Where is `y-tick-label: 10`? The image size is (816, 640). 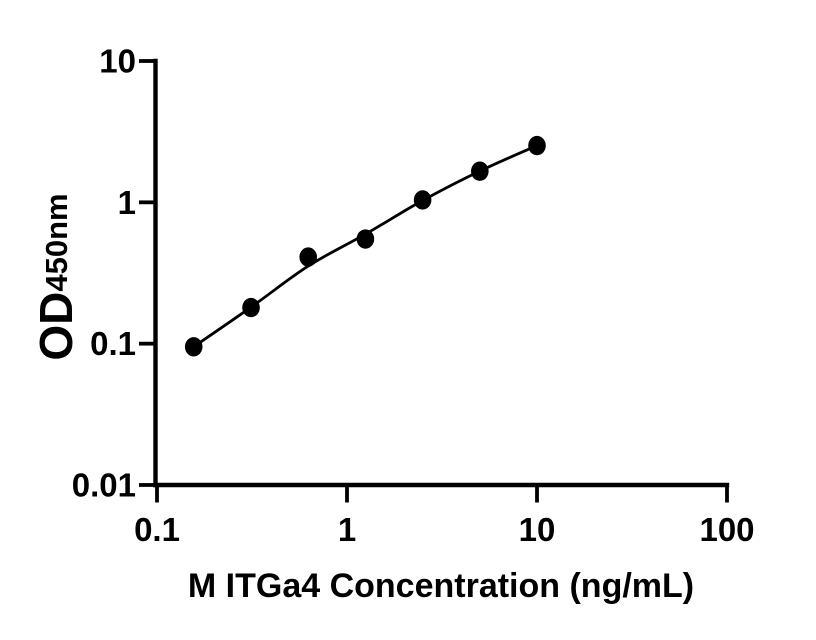 y-tick-label: 10 is located at coordinates (117, 61).